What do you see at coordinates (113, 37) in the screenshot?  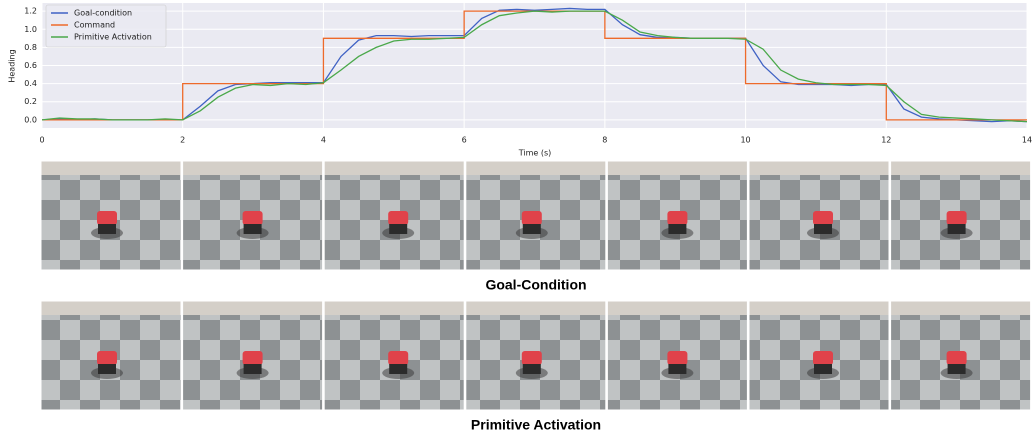 I see `legend-label: Primitive Activation` at bounding box center [113, 37].